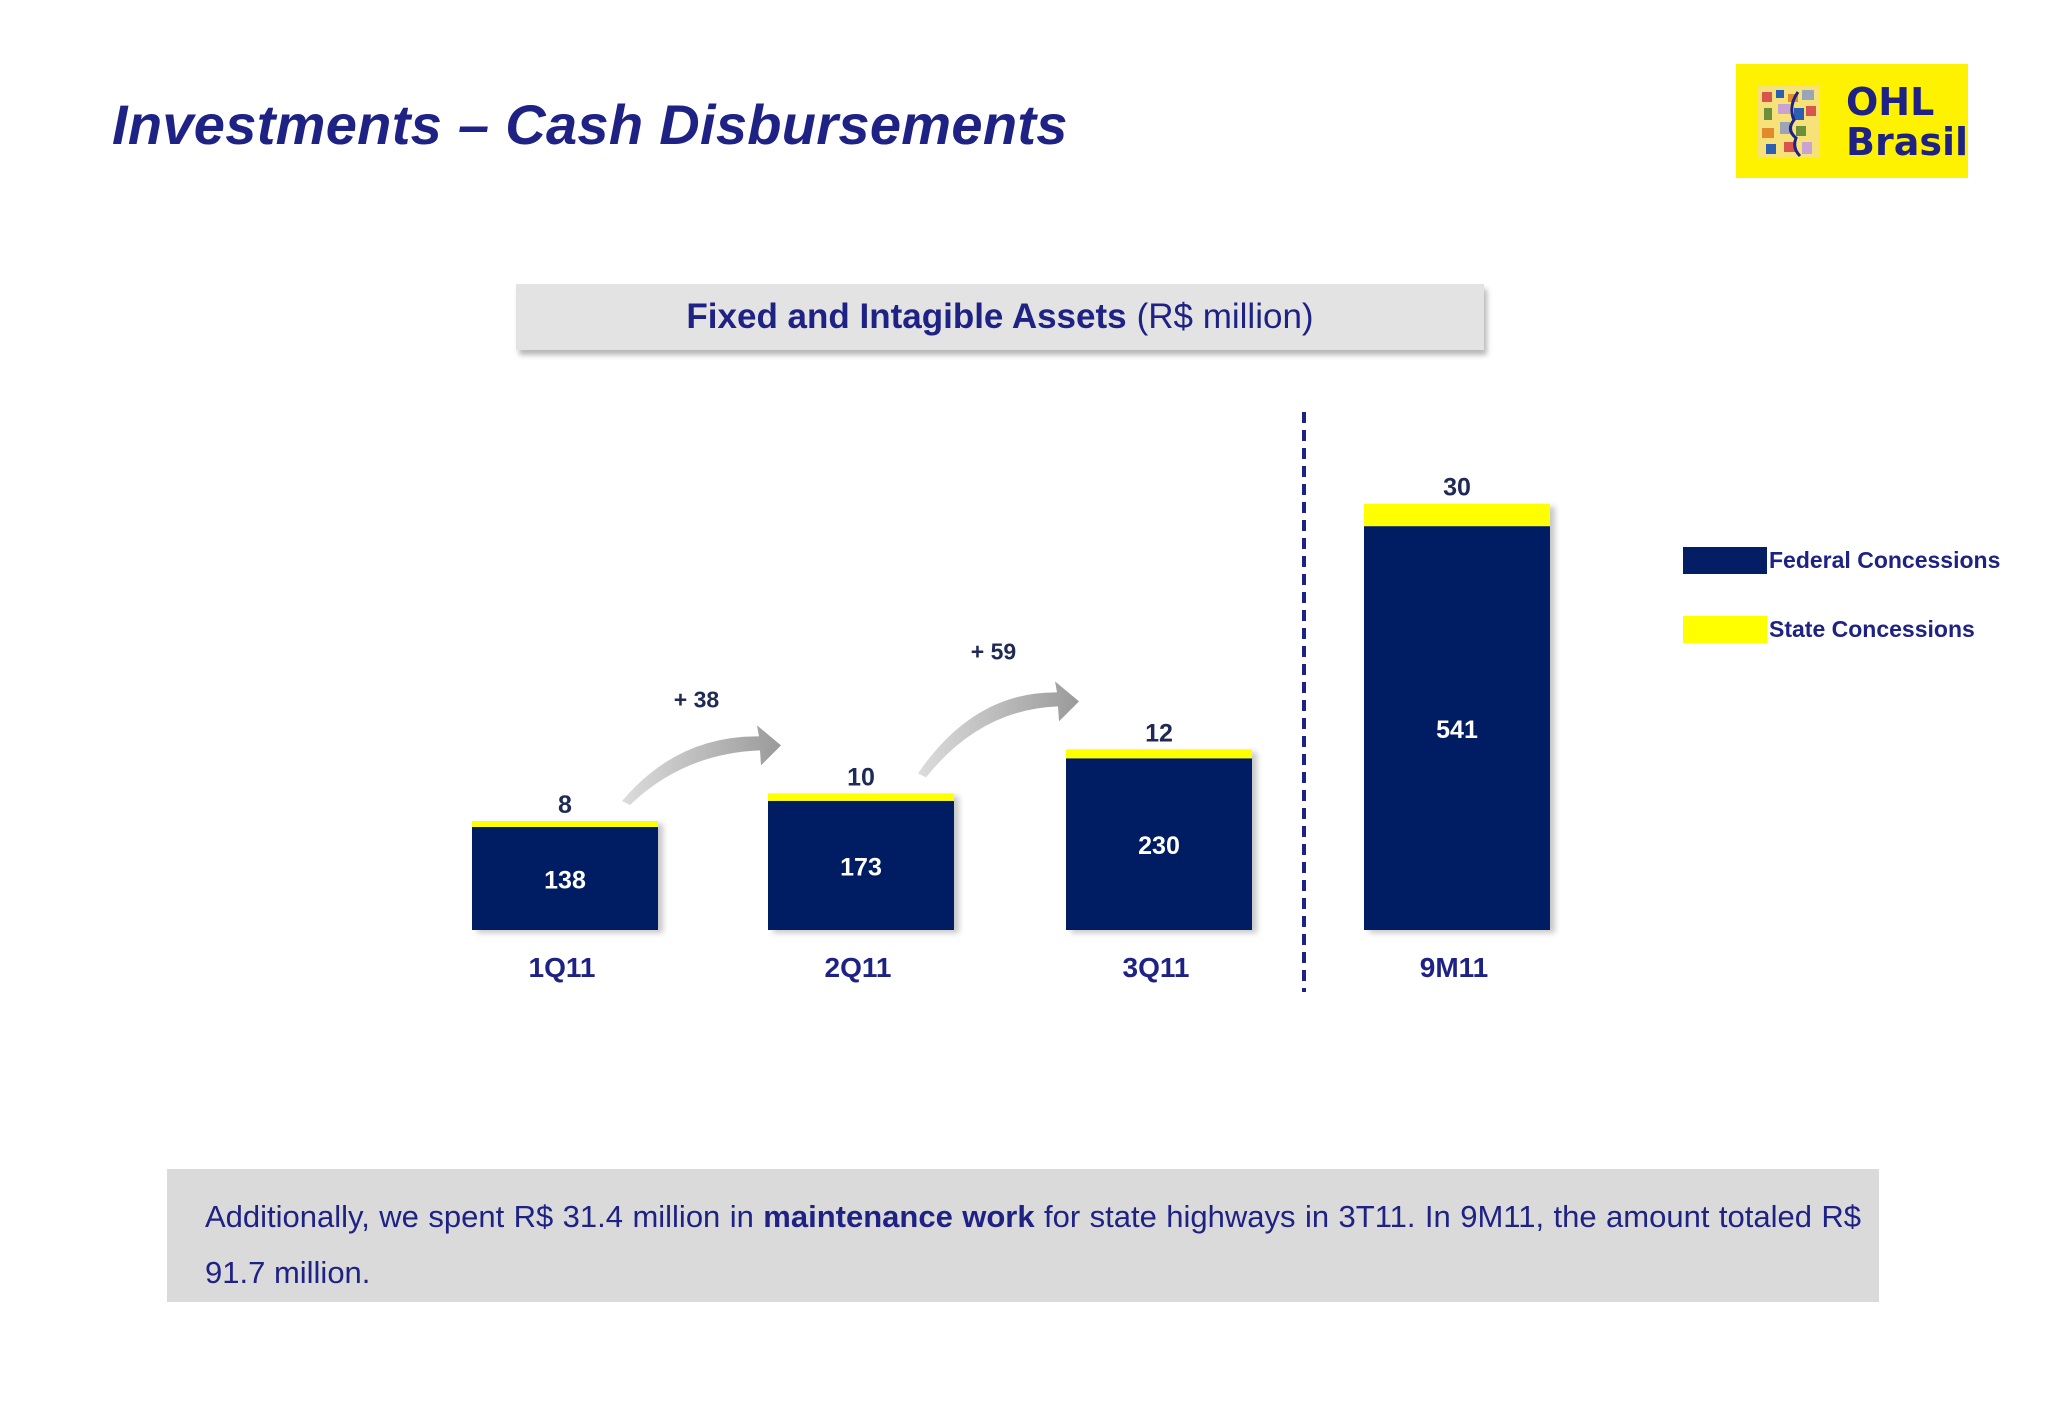  I want to click on category-label-1q11: 1Q11, so click(562, 967).